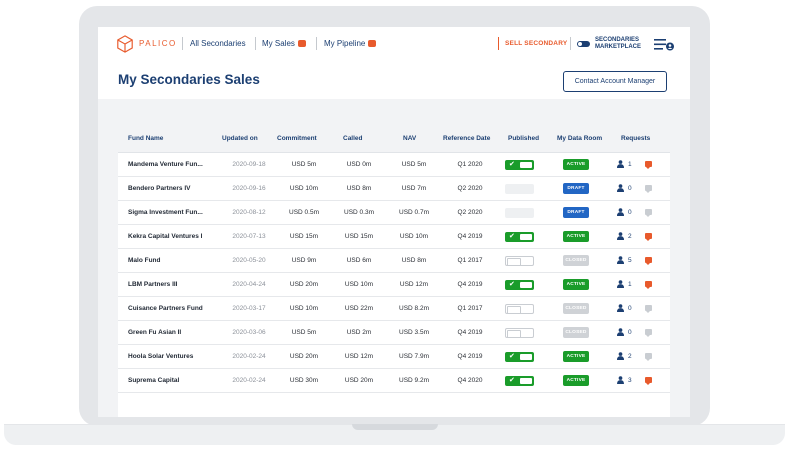 The height and width of the screenshot is (454, 789). What do you see at coordinates (410, 138) in the screenshot?
I see `column-header-nav: NAV` at bounding box center [410, 138].